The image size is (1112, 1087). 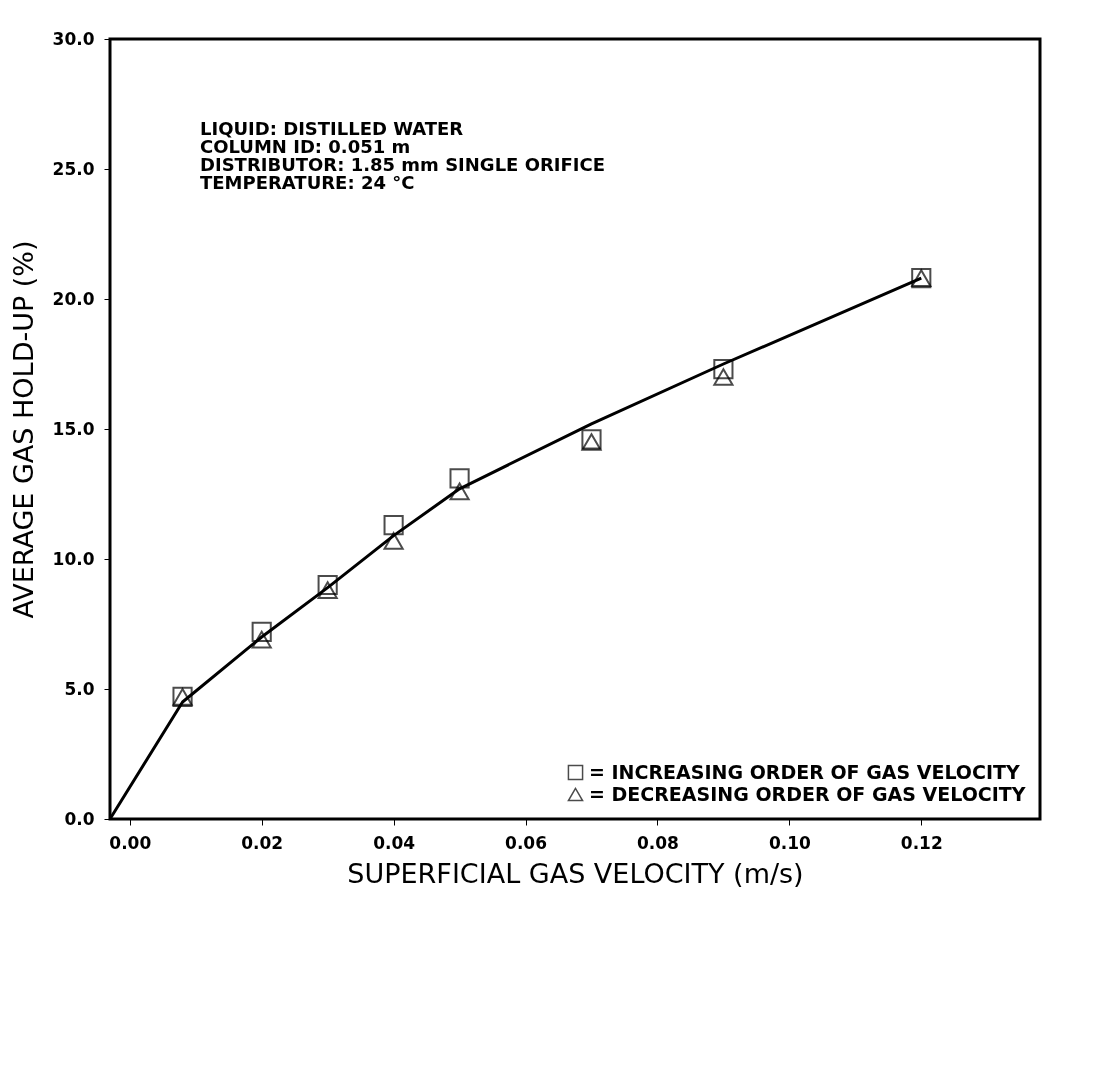 What do you see at coordinates (804, 771) in the screenshot?
I see `legend-label: = INCREASING ORDER OF GAS VELOCITY` at bounding box center [804, 771].